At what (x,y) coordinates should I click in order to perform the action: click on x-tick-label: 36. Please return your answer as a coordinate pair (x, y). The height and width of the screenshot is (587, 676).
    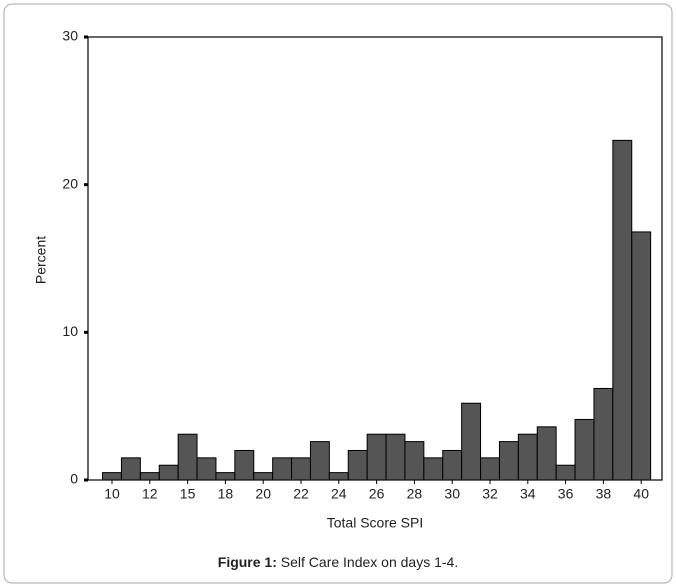
    Looking at the image, I should click on (566, 494).